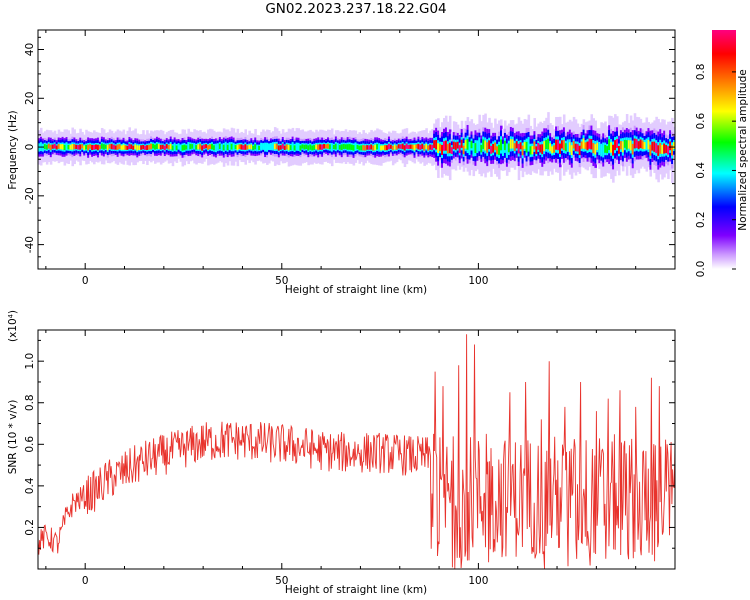 The image size is (750, 600). Describe the element at coordinates (701, 72) in the screenshot. I see `colorbar-tick-label: 0.8` at that location.